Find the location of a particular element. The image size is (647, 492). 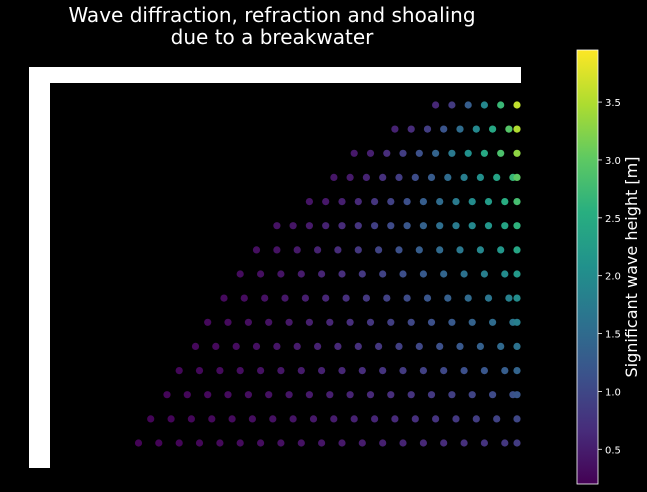

breakwater-vertical is located at coordinates (39, 267).